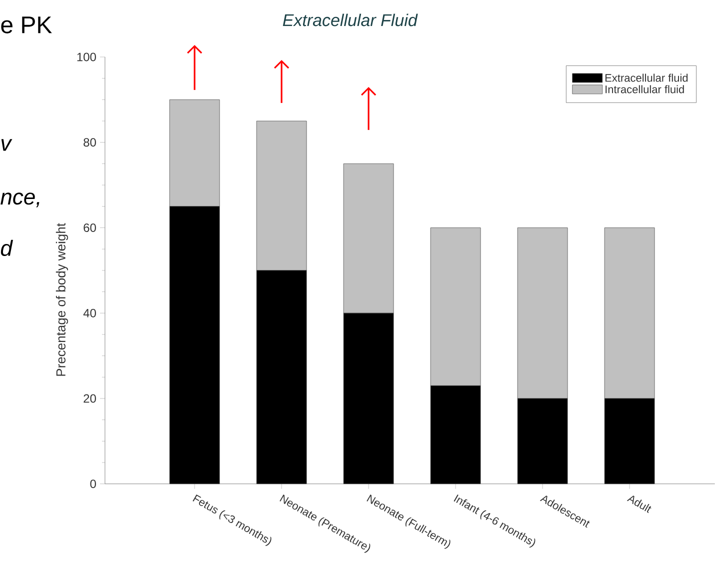  I want to click on y-tick-label: 40, so click(89, 313).